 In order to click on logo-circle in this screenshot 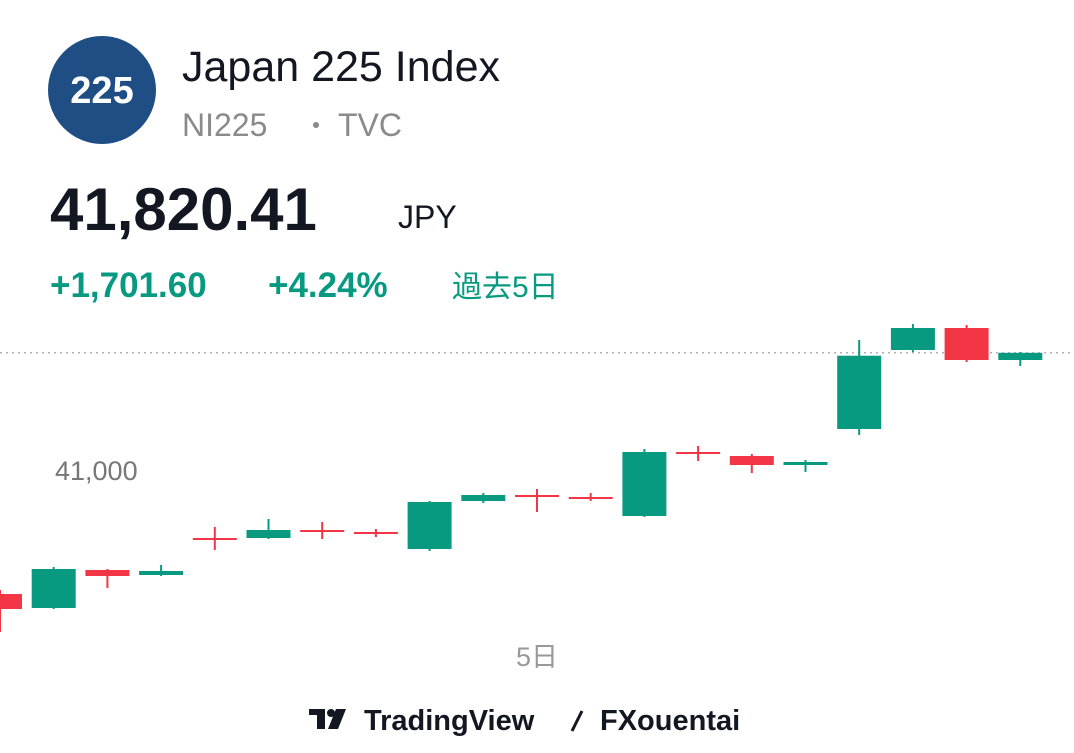, I will do `click(102, 90)`.